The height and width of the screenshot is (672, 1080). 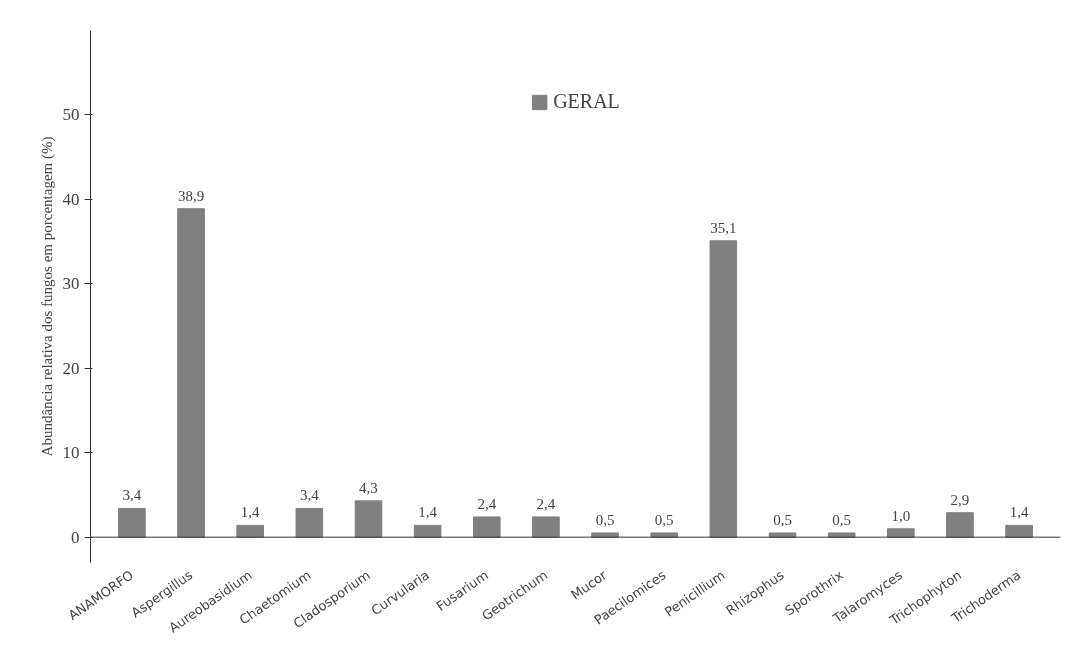 What do you see at coordinates (723, 227) in the screenshot?
I see `data-label: 35,1` at bounding box center [723, 227].